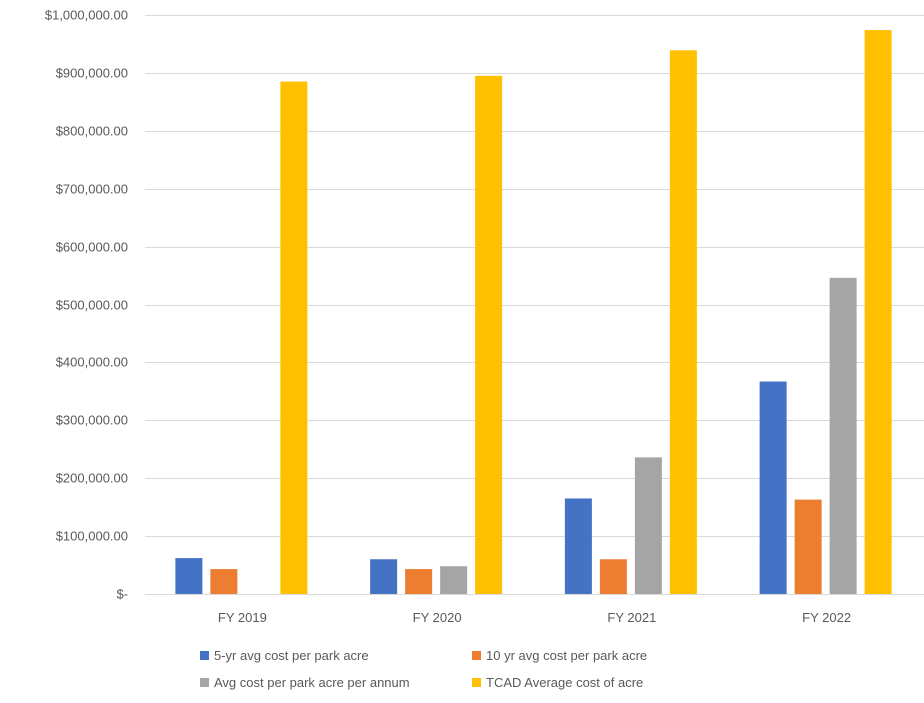 Image resolution: width=924 pixels, height=703 pixels. Describe the element at coordinates (204, 655) in the screenshot. I see `legend-swatch-5yr` at that location.